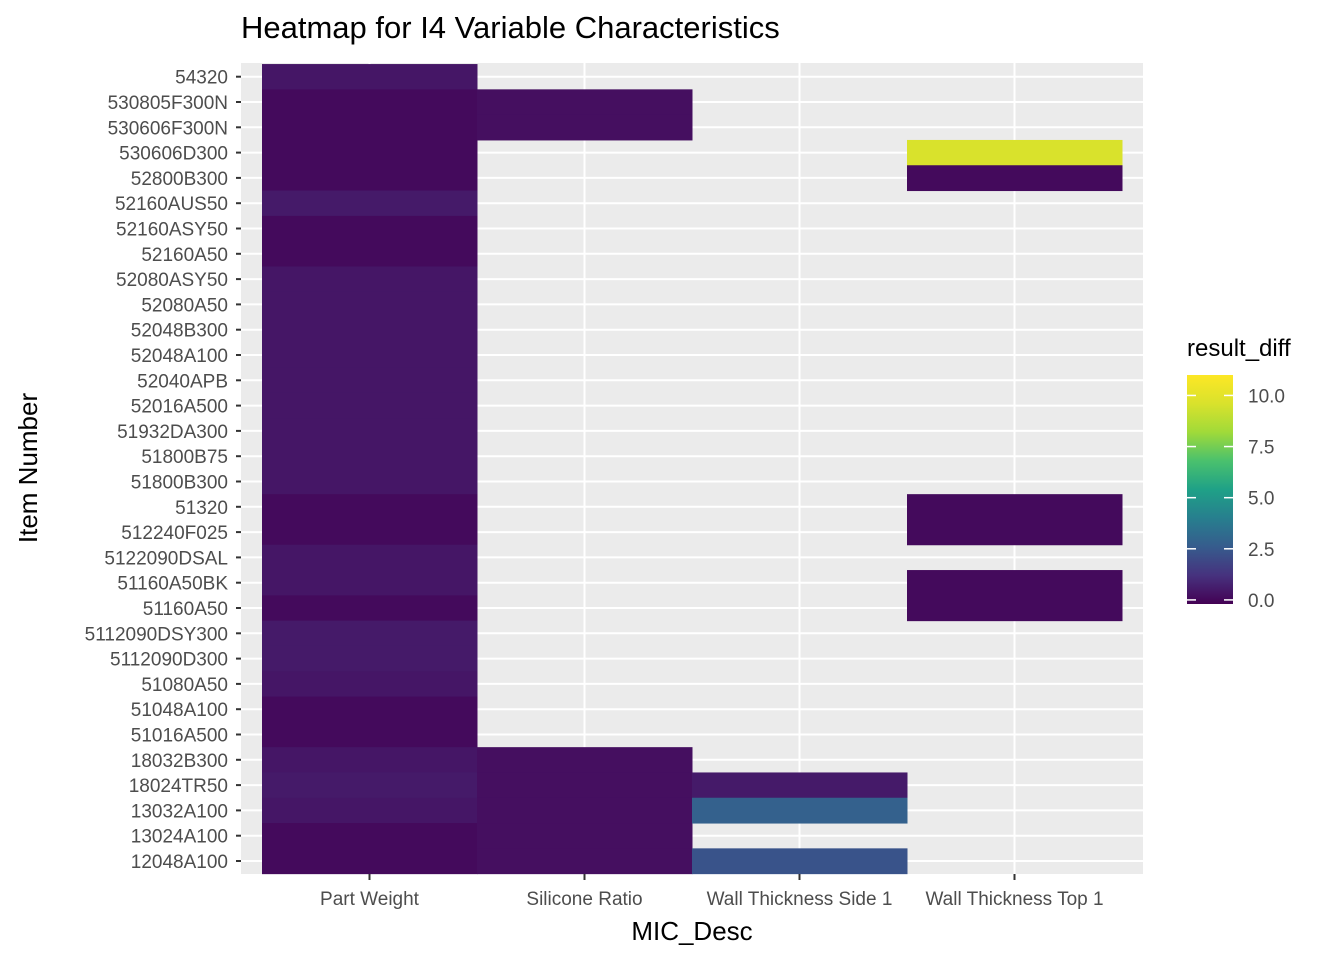  I want to click on y-tick-label: 530606D300, so click(173, 154).